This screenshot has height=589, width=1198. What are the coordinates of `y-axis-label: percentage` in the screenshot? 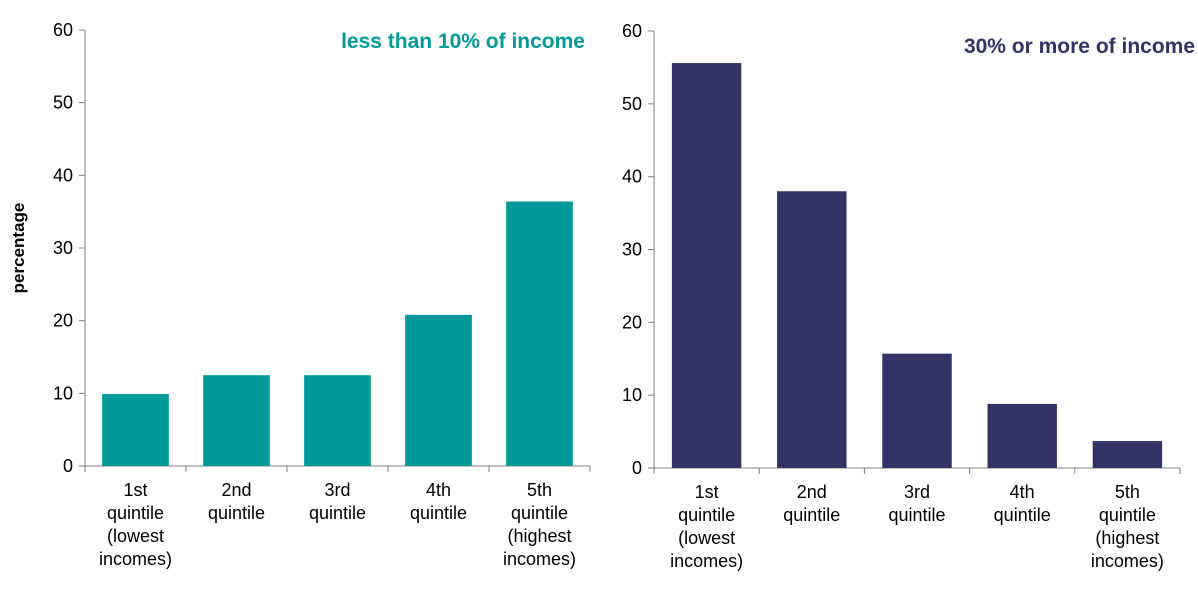 It's located at (18, 248).